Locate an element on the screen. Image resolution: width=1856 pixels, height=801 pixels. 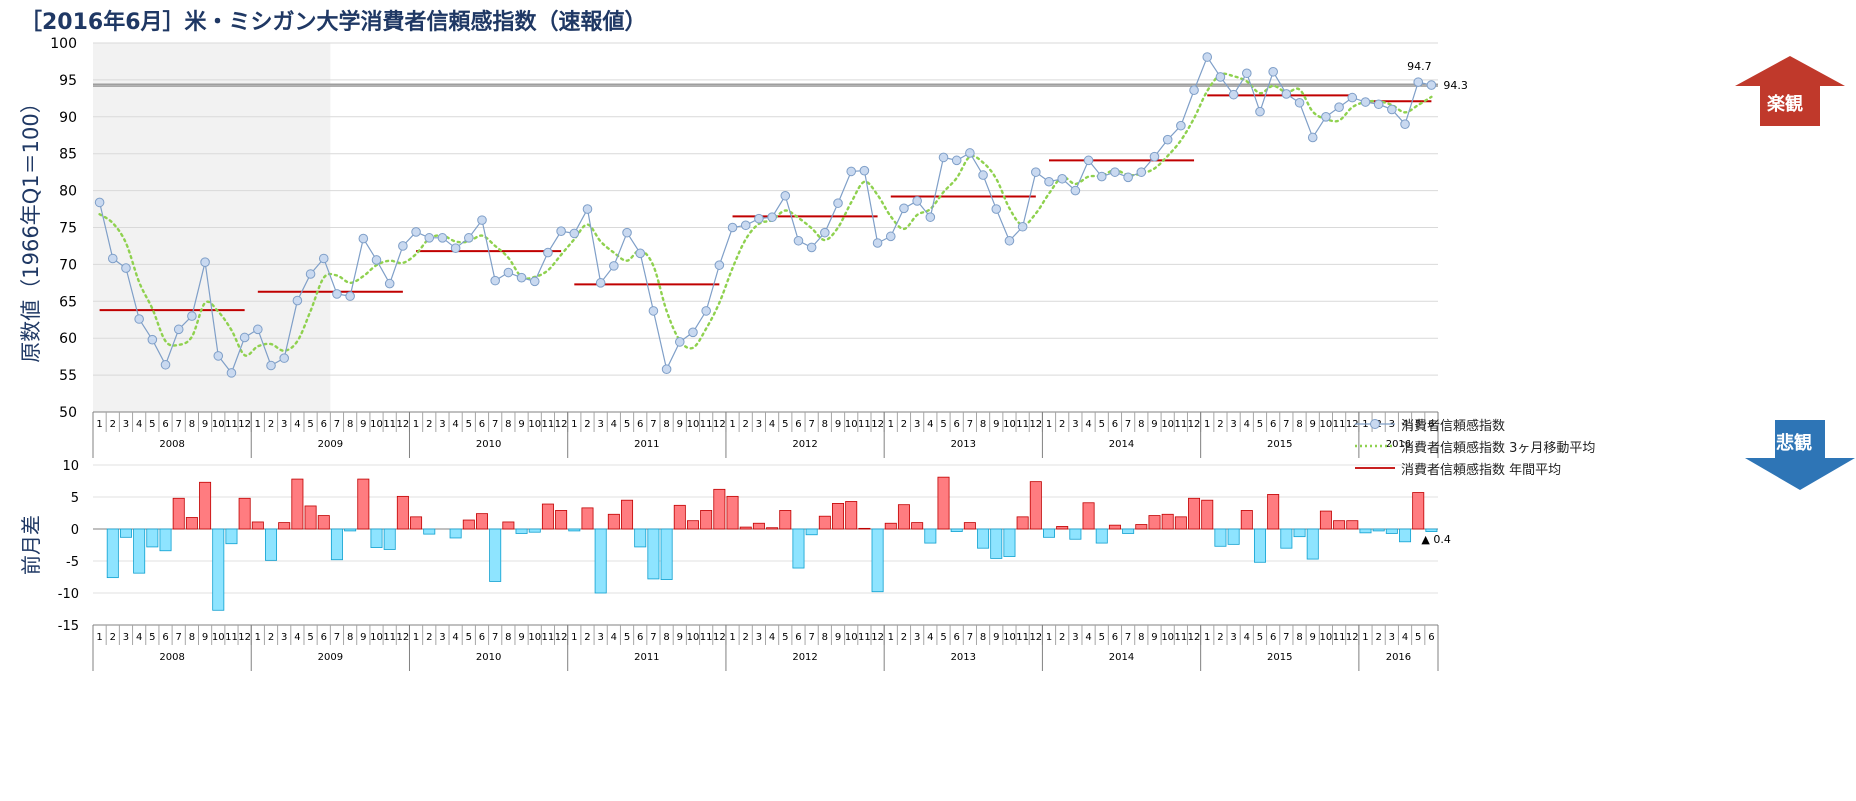
y-tick-label: -10 is located at coordinates (68, 594).